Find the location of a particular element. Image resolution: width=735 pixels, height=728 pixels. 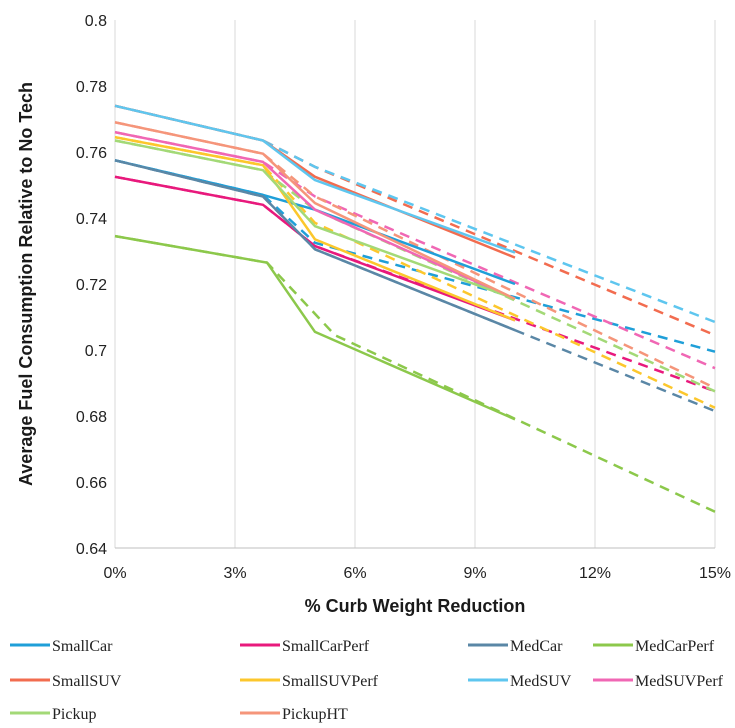

series-line-SmallSUVPerf is located at coordinates (315, 228).